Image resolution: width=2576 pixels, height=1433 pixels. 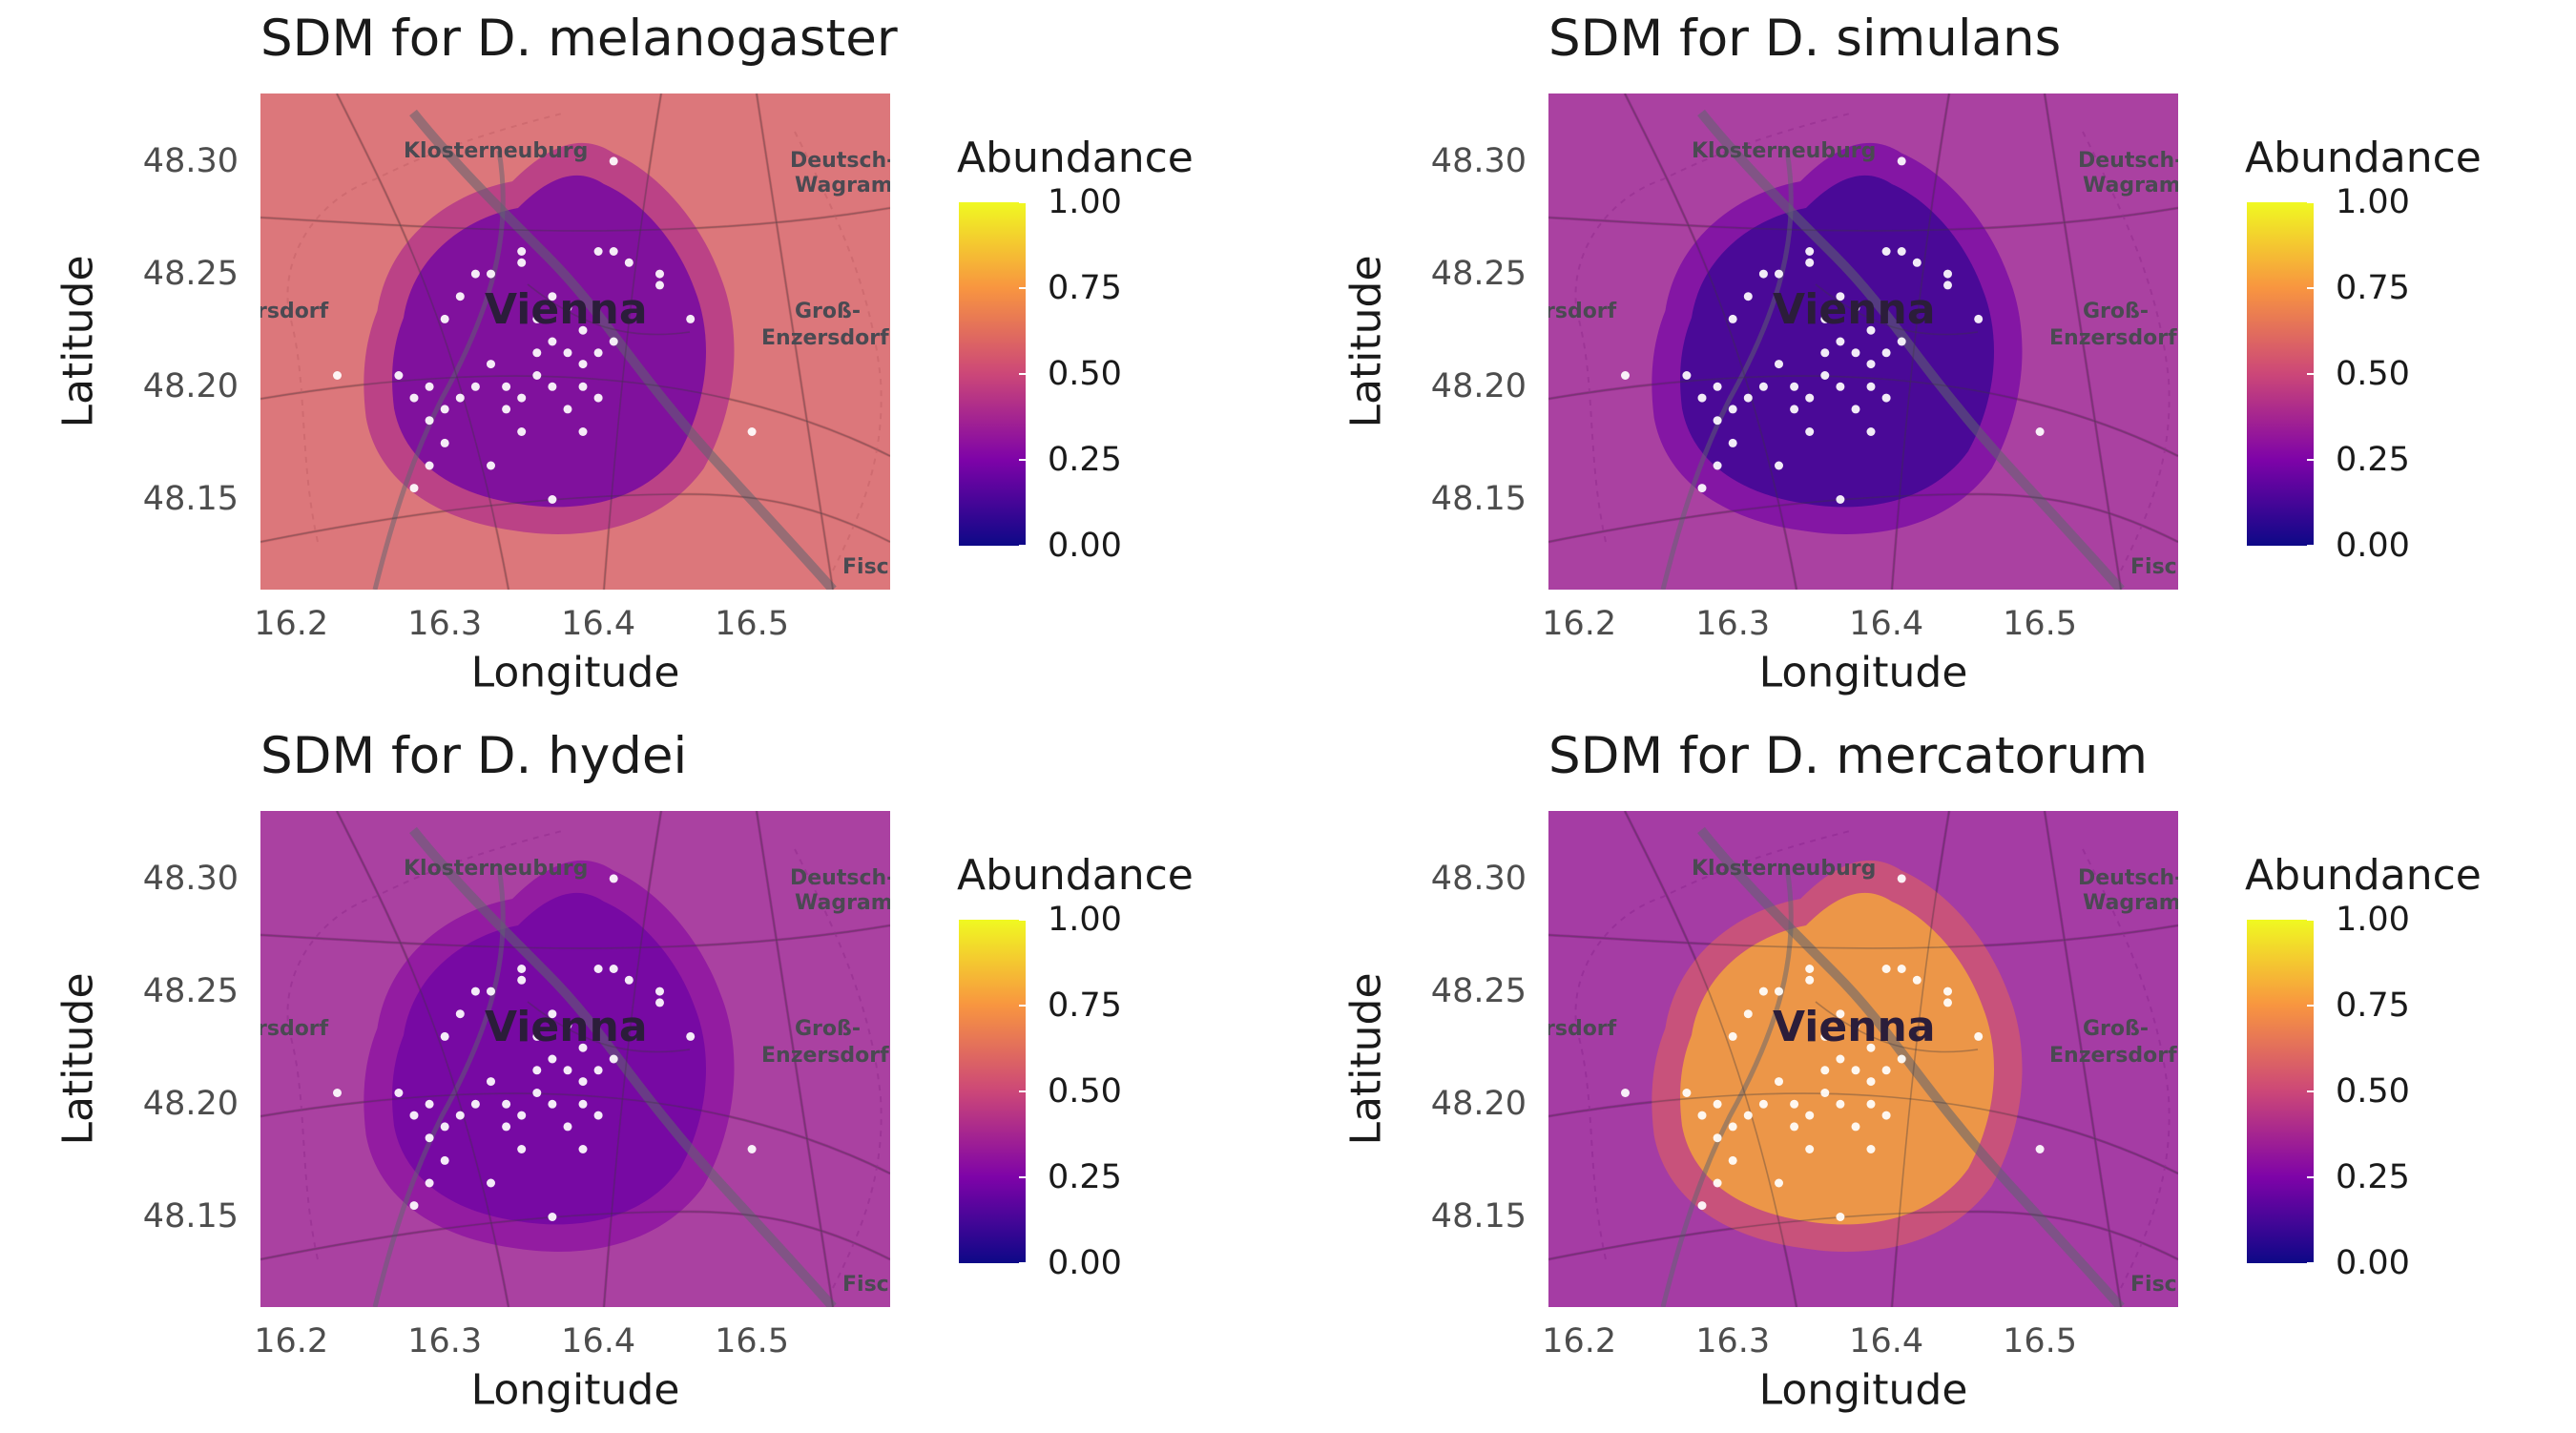 What do you see at coordinates (2113, 1056) in the screenshot?
I see `map-label-gross-enzersdorf-2: Enzersdorf` at bounding box center [2113, 1056].